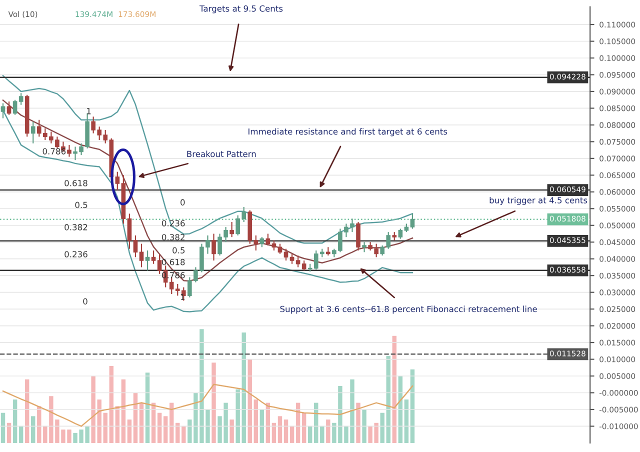 This screenshot has height=452, width=640. Describe the element at coordinates (76, 183) in the screenshot. I see `annotation: 0.618` at that location.